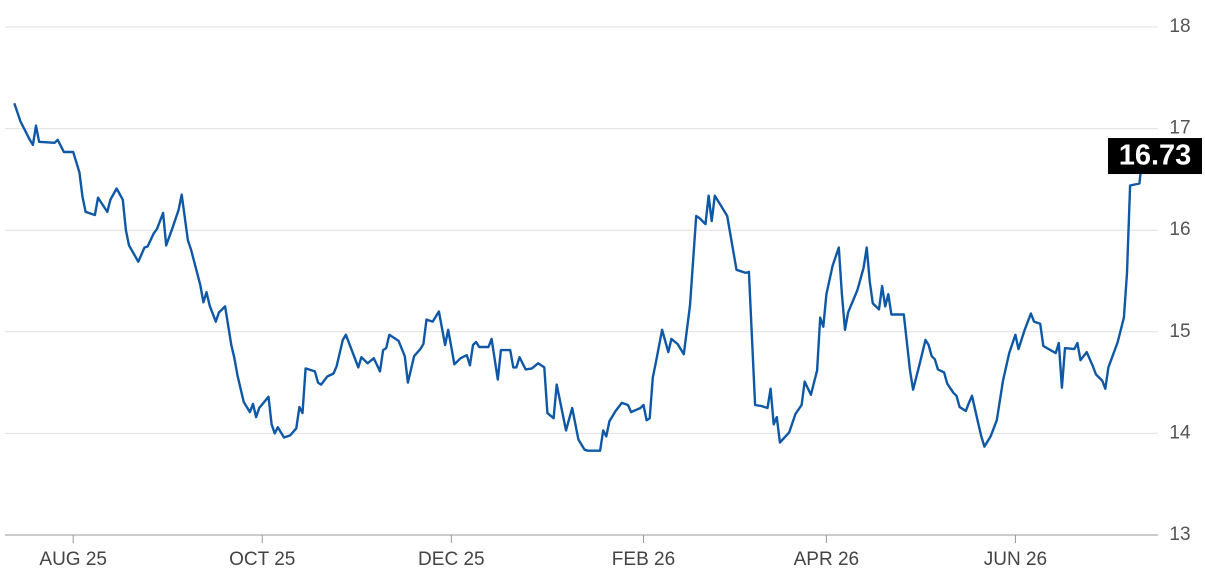 This screenshot has width=1205, height=577. I want to click on x-tick-label: FEB 26, so click(643, 559).